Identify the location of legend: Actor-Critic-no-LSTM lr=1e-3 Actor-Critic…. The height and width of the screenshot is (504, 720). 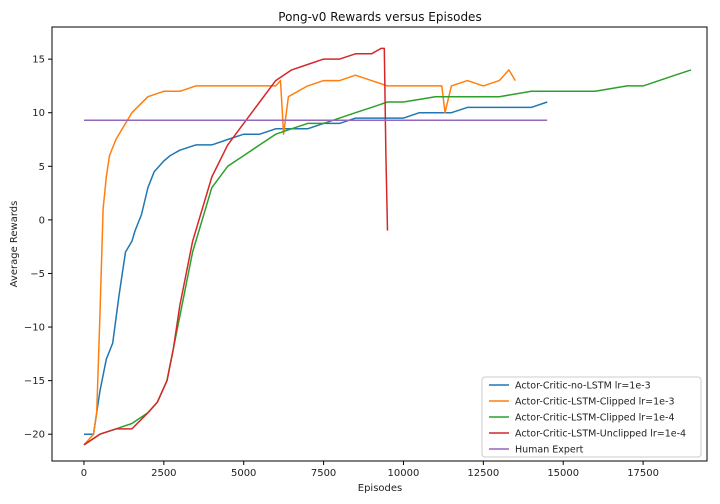
(591, 417).